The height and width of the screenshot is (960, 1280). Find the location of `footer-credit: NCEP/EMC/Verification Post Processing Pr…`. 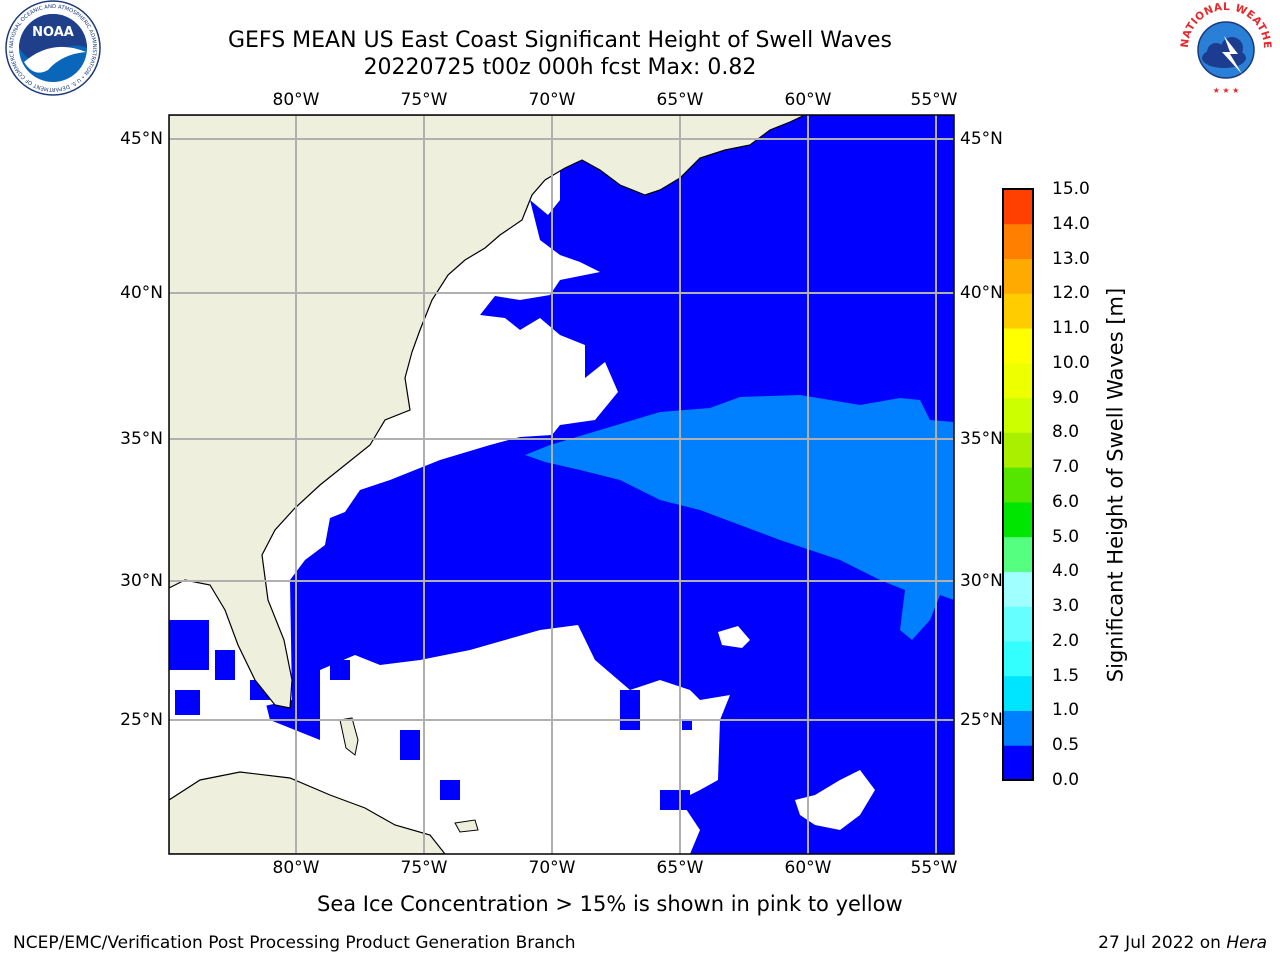

footer-credit: NCEP/EMC/Verification Post Processing Pr… is located at coordinates (294, 943).